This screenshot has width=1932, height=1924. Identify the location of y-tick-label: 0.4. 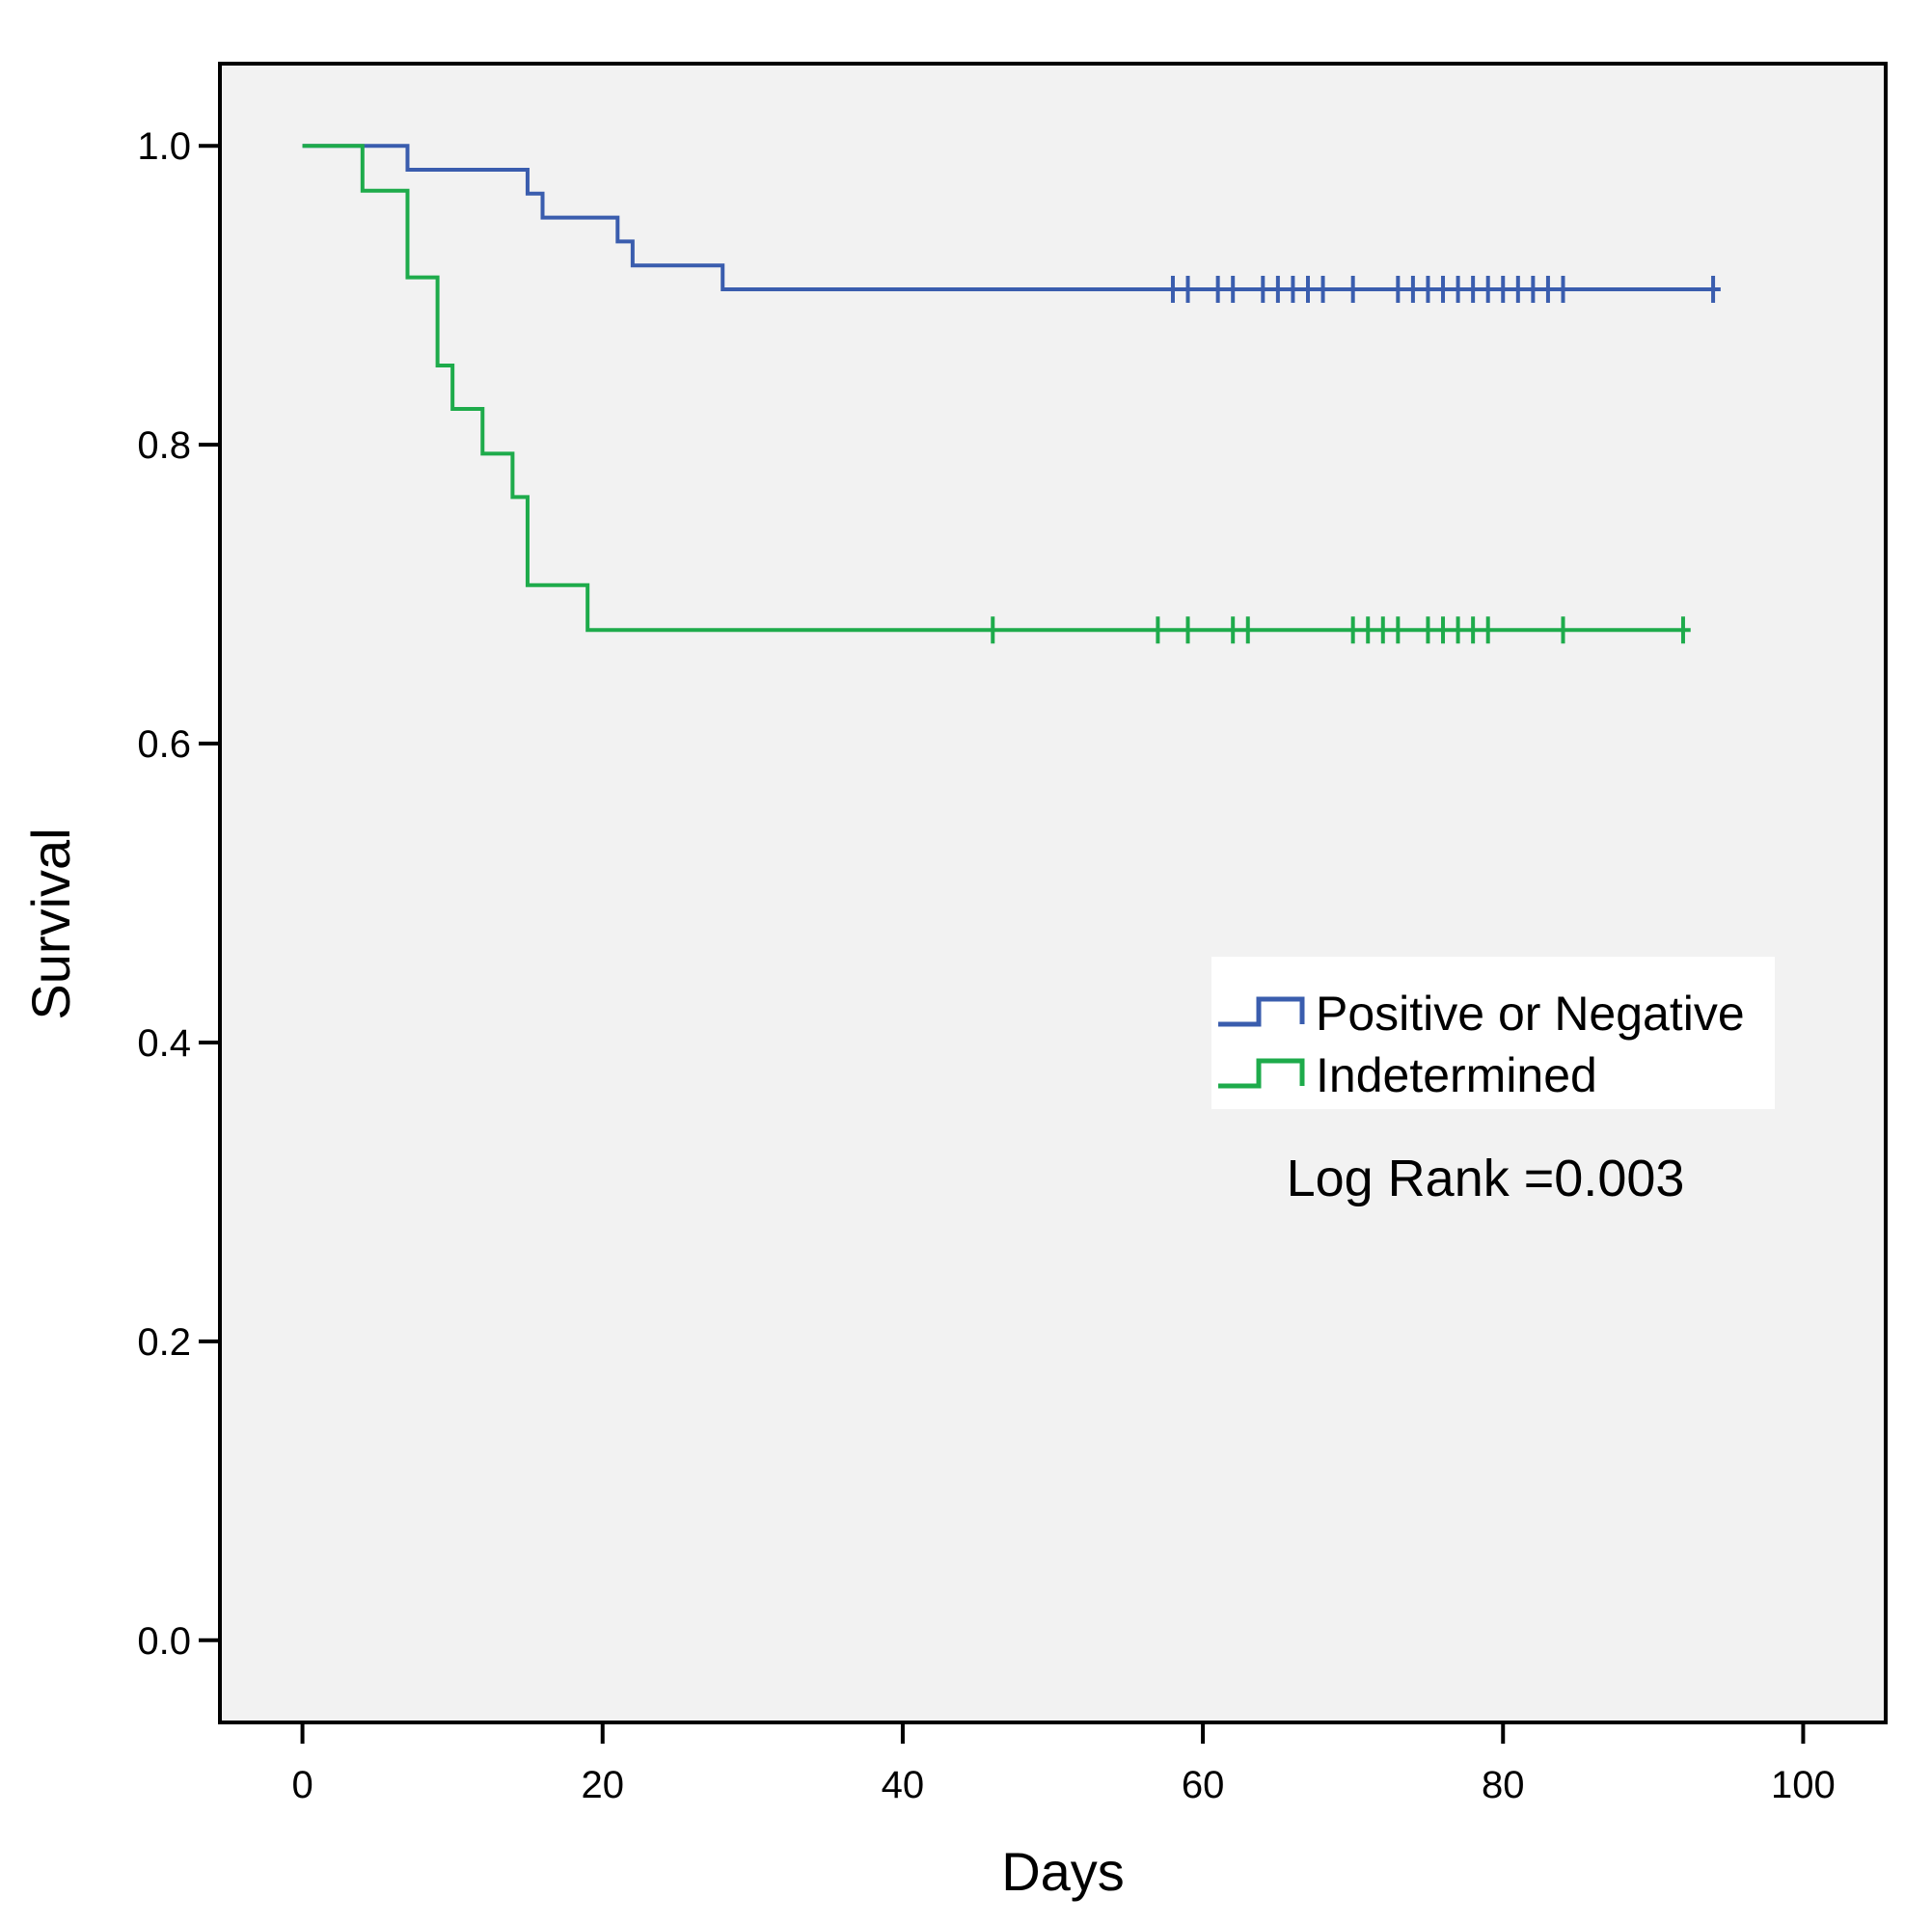
(164, 1043).